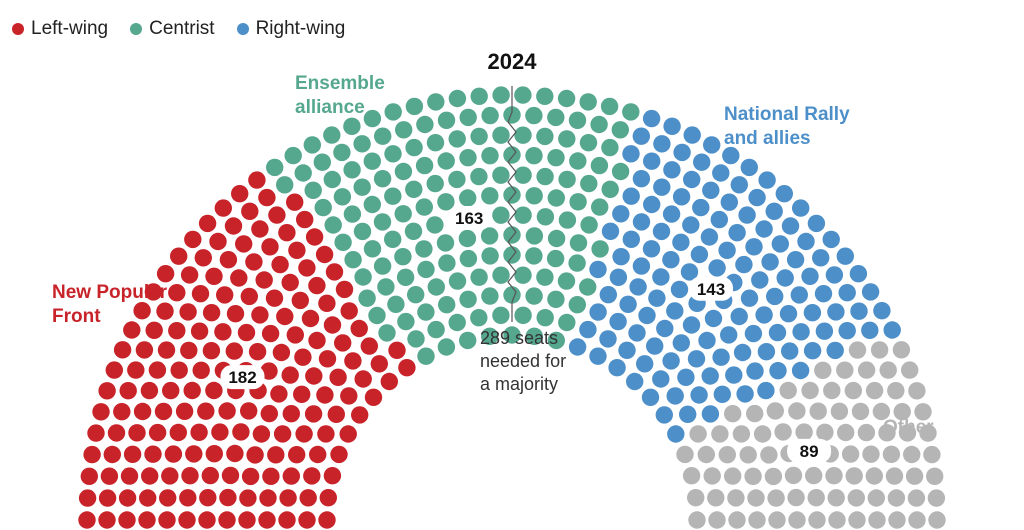 The image size is (1024, 530). What do you see at coordinates (469, 218) in the screenshot?
I see `seat-count-label: 163` at bounding box center [469, 218].